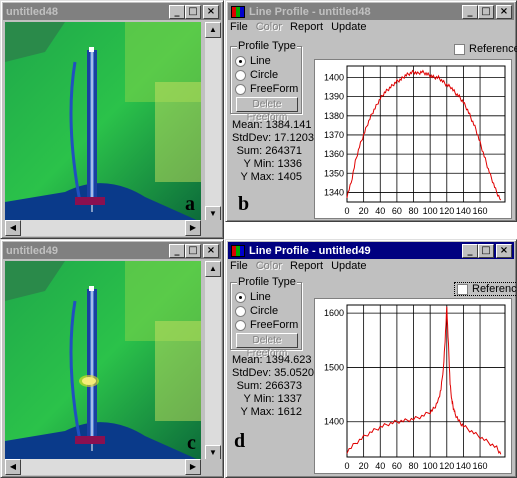 The height and width of the screenshot is (478, 517). I want to click on window-title: Line Profile - untitled49, so click(310, 250).